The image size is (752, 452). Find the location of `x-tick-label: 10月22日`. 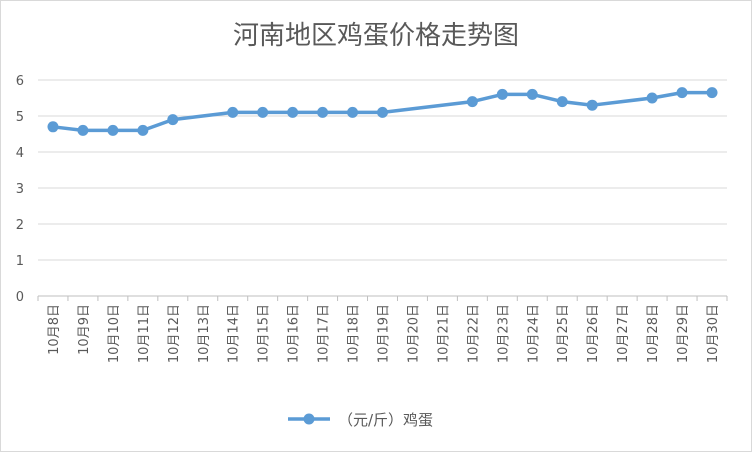

x-tick-label: 10月22日 is located at coordinates (473, 333).